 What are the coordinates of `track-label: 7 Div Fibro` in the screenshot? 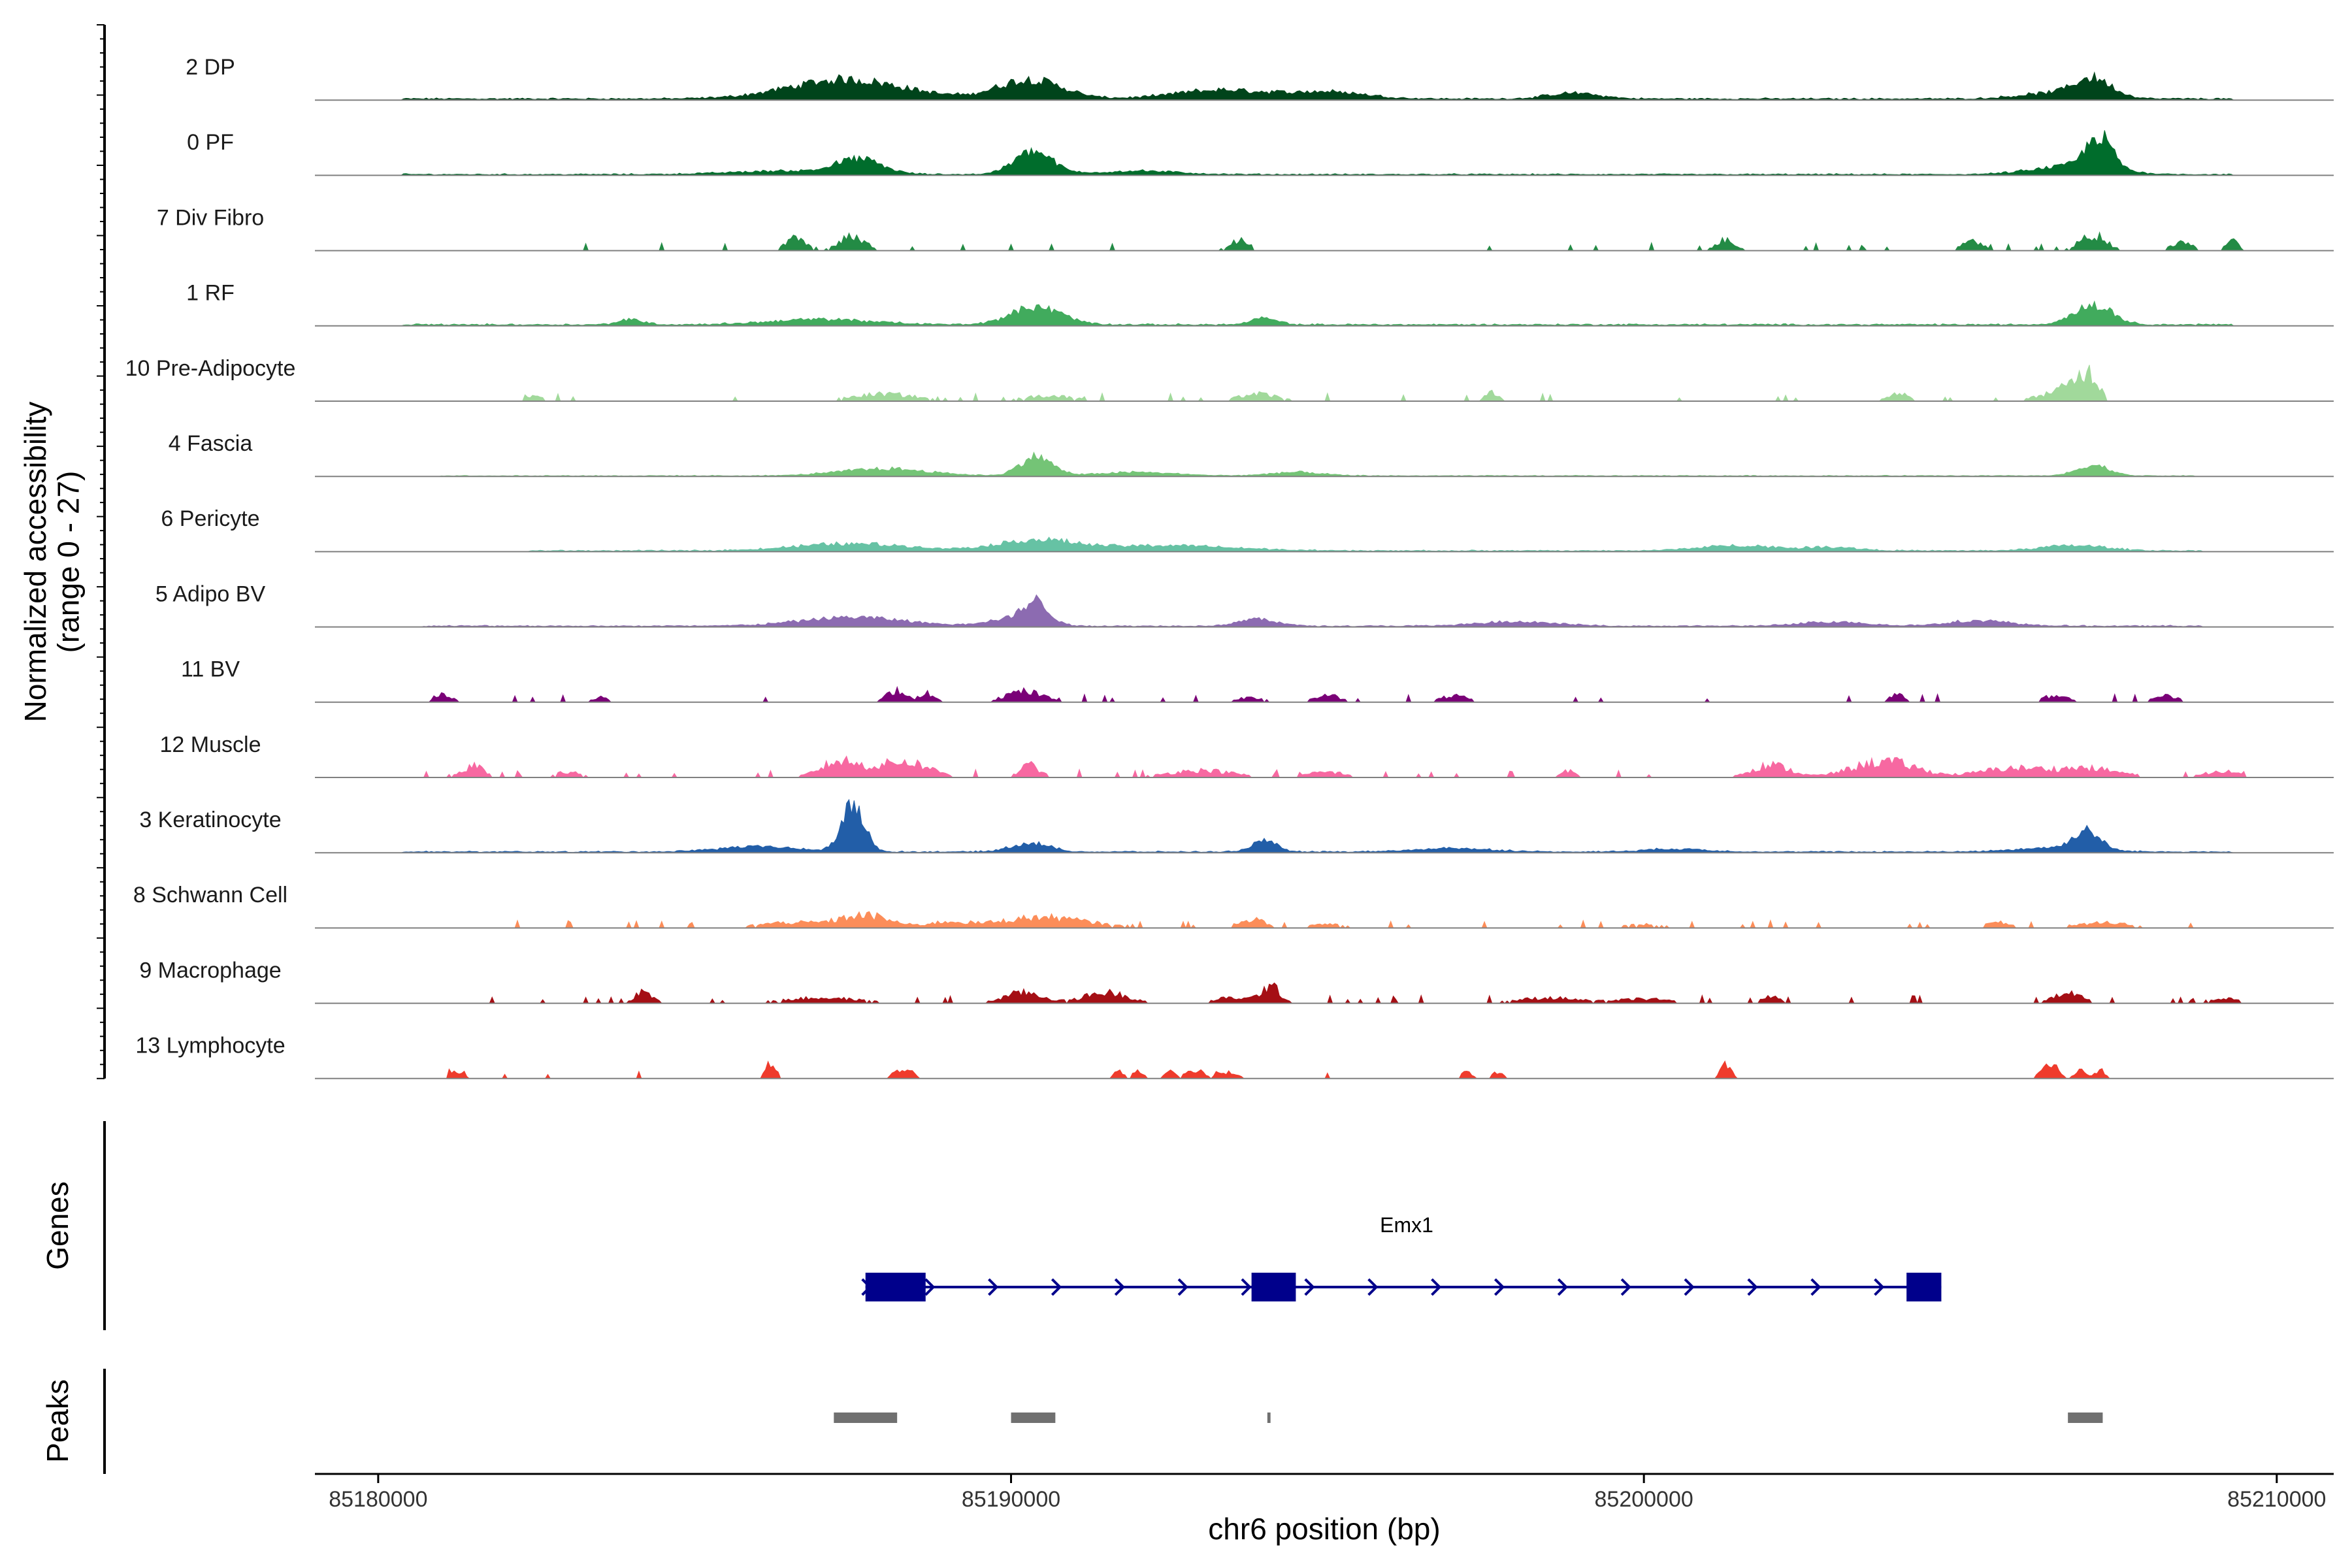 It's located at (210, 217).